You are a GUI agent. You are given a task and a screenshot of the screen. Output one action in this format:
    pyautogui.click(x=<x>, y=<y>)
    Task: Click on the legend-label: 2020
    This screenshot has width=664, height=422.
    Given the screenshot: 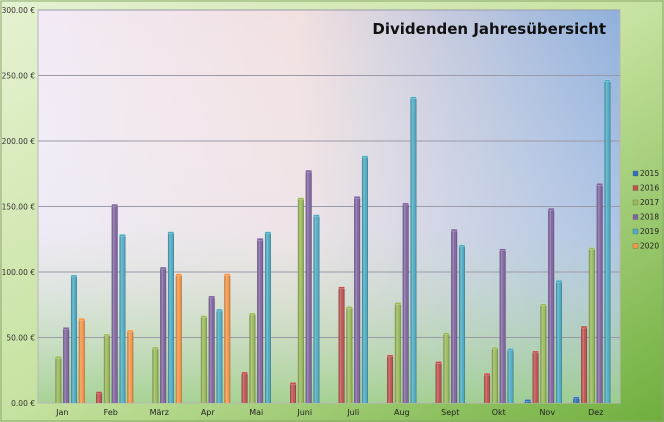 What is the action you would take?
    pyautogui.click(x=649, y=246)
    